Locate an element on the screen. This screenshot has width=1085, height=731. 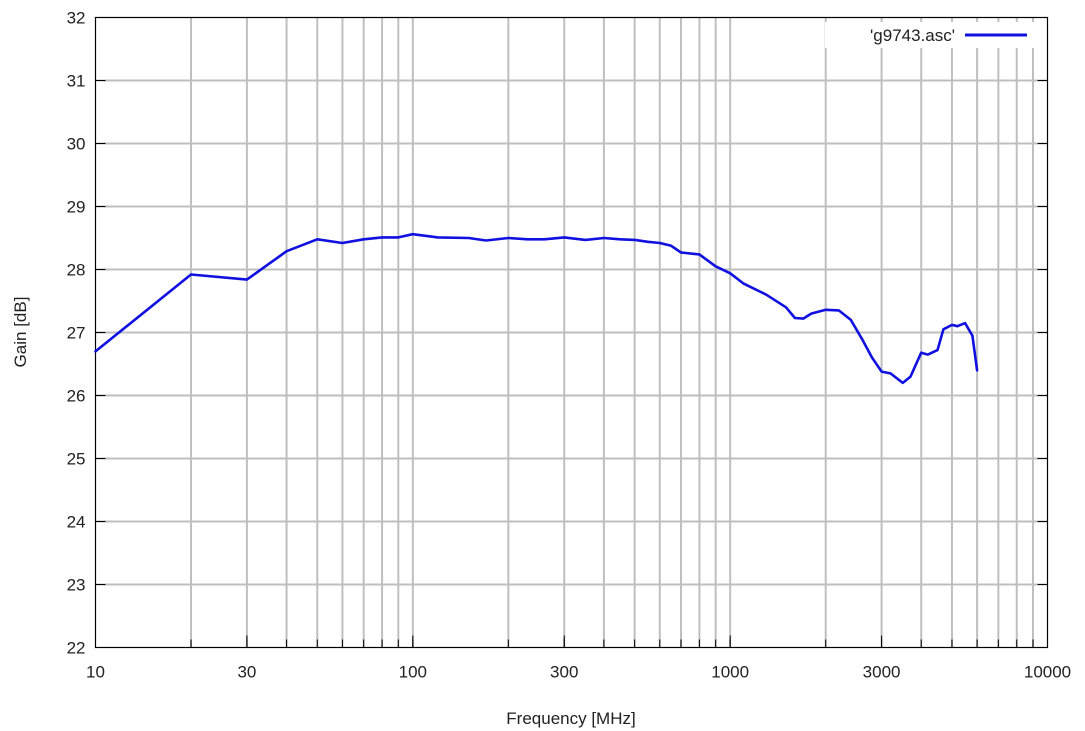
x-tick-label: 10000 is located at coordinates (1047, 672).